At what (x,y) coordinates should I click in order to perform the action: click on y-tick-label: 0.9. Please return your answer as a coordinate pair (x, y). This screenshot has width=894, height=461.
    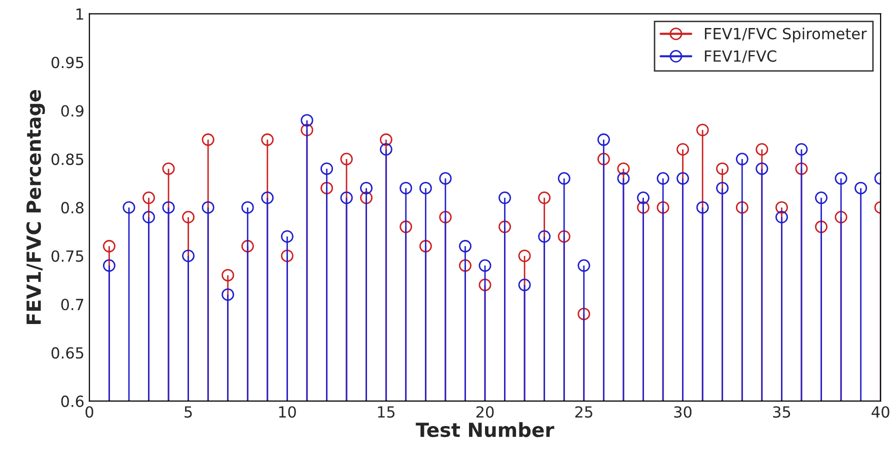
    Looking at the image, I should click on (72, 111).